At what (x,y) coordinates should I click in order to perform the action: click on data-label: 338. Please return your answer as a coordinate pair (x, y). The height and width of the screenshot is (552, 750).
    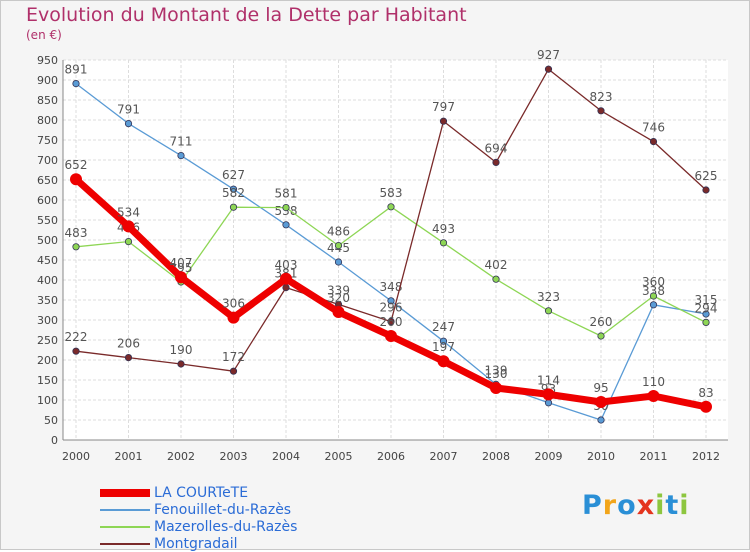
    Looking at the image, I should click on (653, 291).